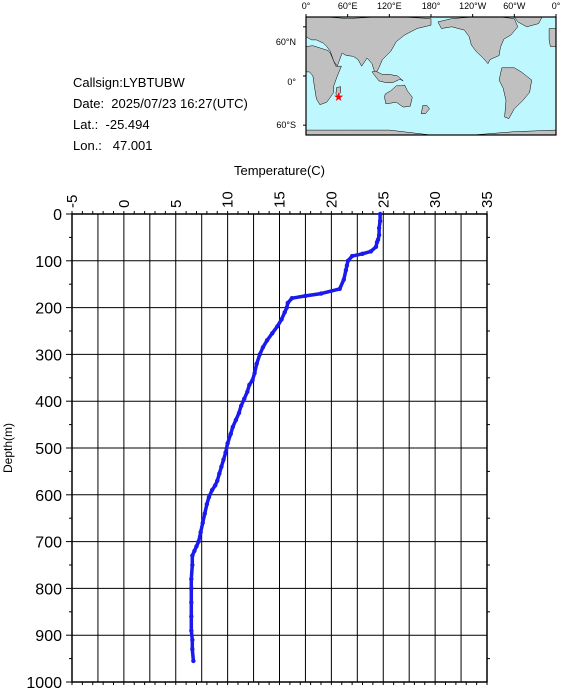 The height and width of the screenshot is (690, 564). I want to click on x-tick-labels: -5 0 5 10 15 20 25 30 35, so click(280, 199).